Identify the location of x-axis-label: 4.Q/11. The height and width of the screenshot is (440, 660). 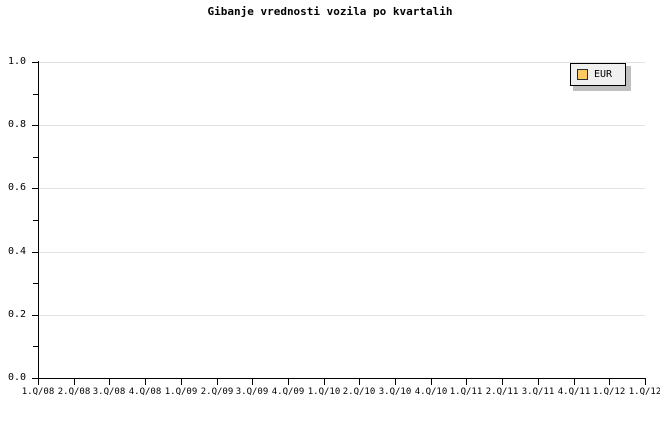
(574, 392).